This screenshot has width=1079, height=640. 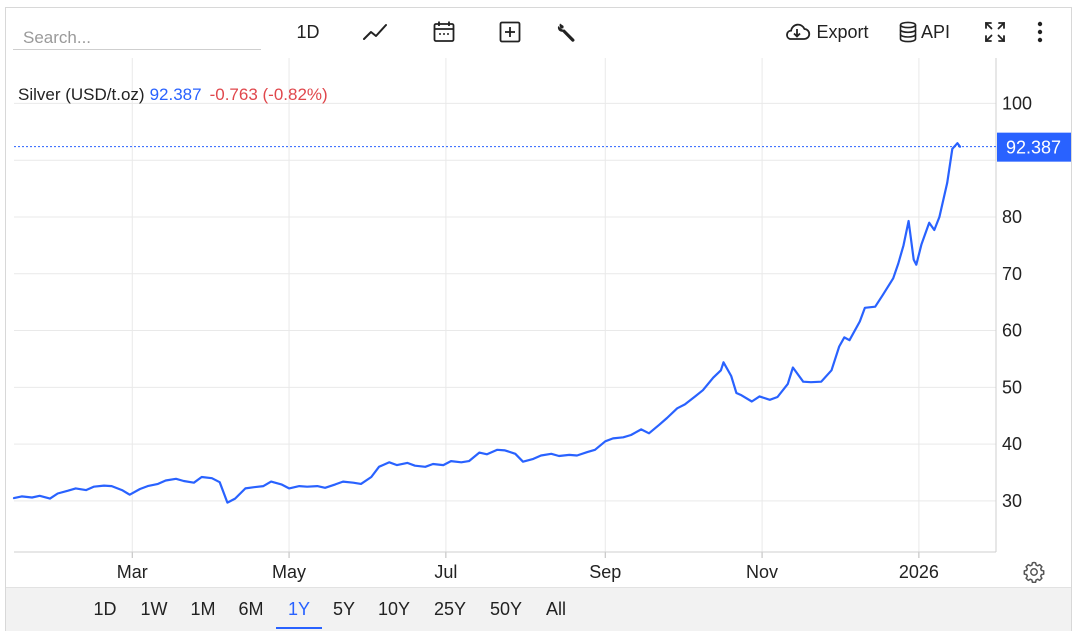 I want to click on interval-label: 1D, so click(x=308, y=31).